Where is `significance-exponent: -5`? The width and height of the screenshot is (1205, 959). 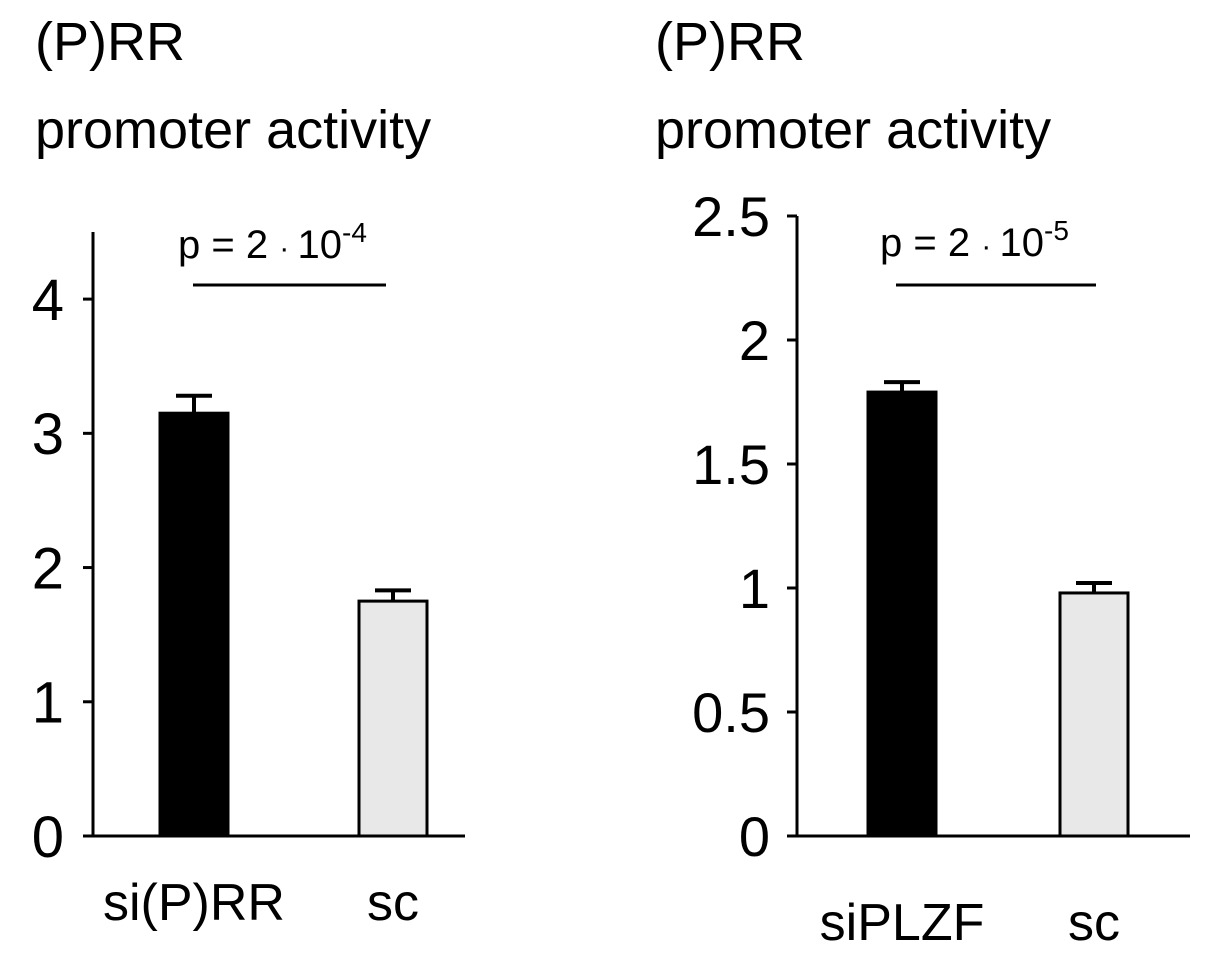 significance-exponent: -5 is located at coordinates (1056, 230).